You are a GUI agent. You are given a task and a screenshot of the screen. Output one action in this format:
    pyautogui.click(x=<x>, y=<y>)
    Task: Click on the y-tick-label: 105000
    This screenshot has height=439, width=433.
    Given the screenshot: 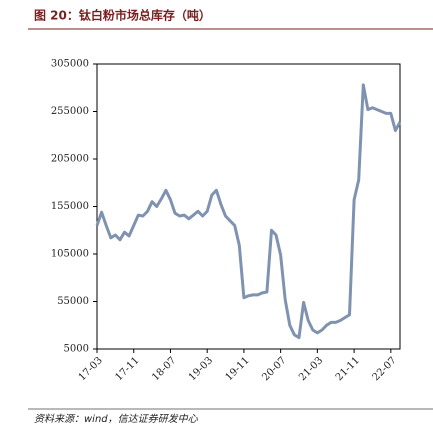 What is the action you would take?
    pyautogui.click(x=70, y=254)
    